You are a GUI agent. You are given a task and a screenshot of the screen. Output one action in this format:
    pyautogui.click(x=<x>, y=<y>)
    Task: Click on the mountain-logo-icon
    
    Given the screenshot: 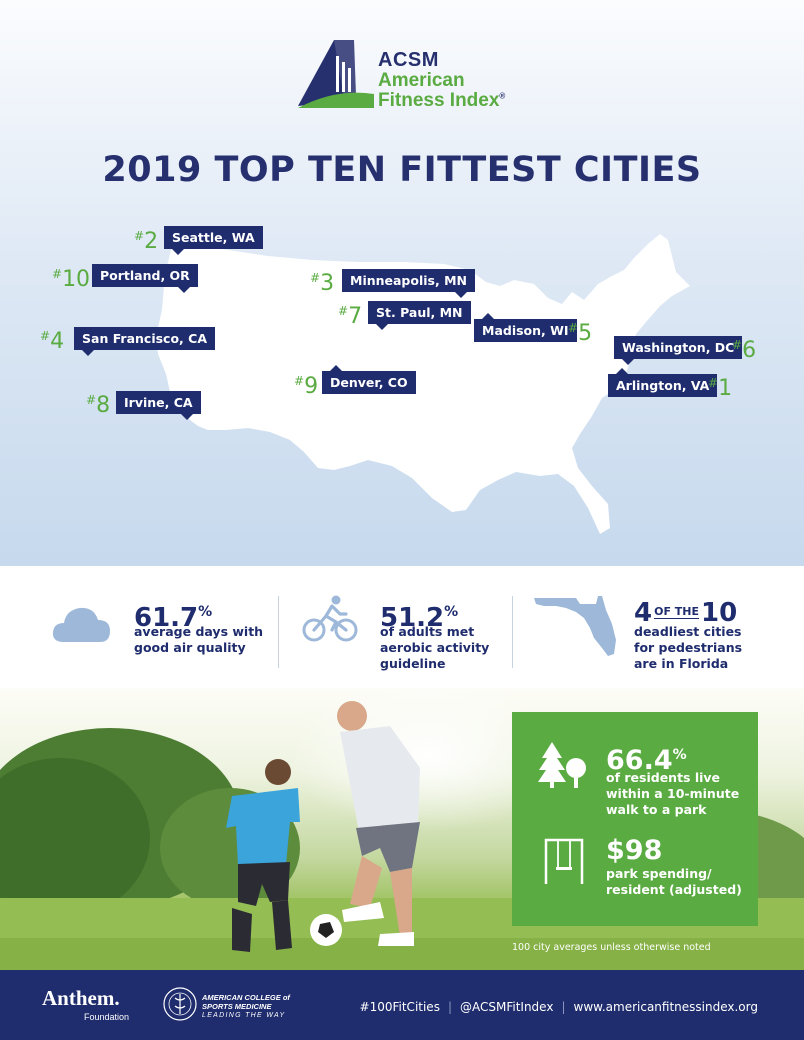 What is the action you would take?
    pyautogui.click(x=336, y=74)
    